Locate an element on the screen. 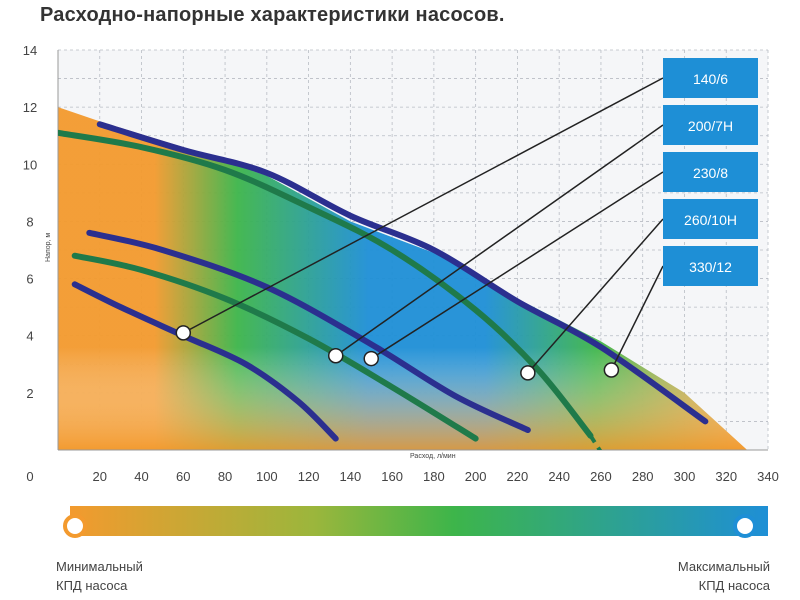 This screenshot has width=800, height=600. y-tick-labels: 2 4 6 8 10 12 14 is located at coordinates (30, 222).